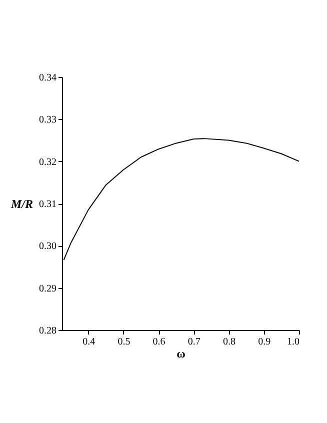  What do you see at coordinates (47, 78) in the screenshot?
I see `y-tick-label: 0.34` at bounding box center [47, 78].